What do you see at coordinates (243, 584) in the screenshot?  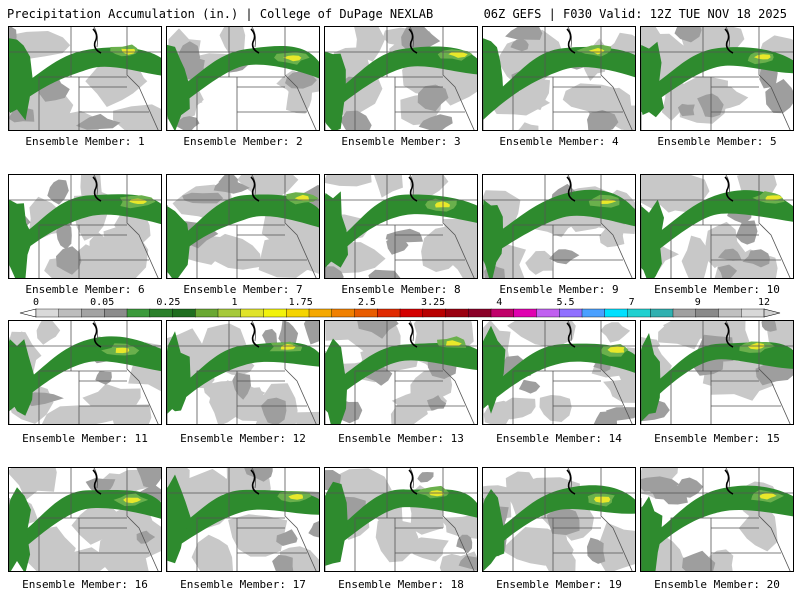 I see `ensemble-member-label: Ensemble Member: 17` at bounding box center [243, 584].